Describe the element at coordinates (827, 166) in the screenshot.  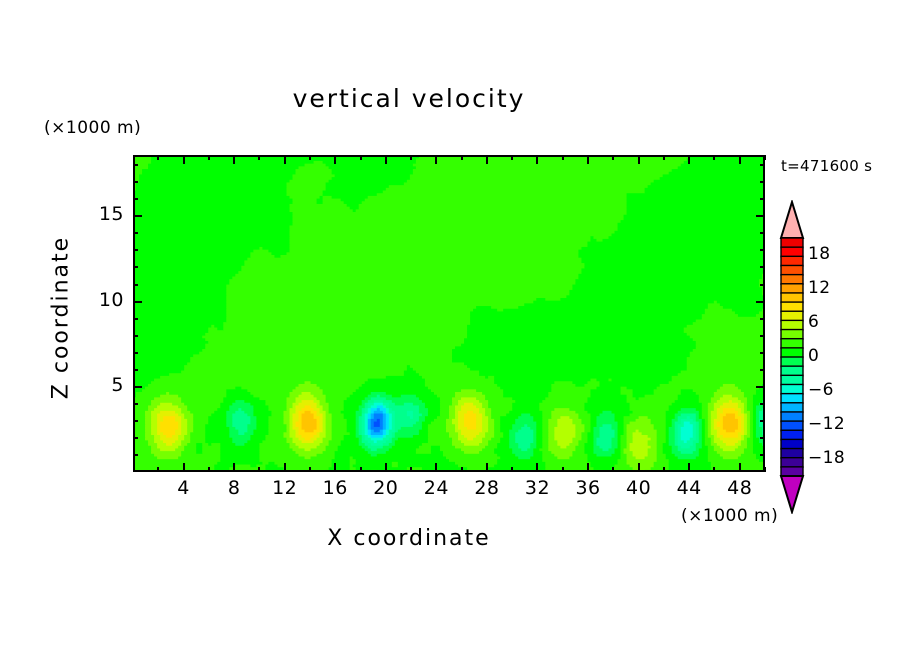
I see `time-annotation: t=471600 s` at that location.